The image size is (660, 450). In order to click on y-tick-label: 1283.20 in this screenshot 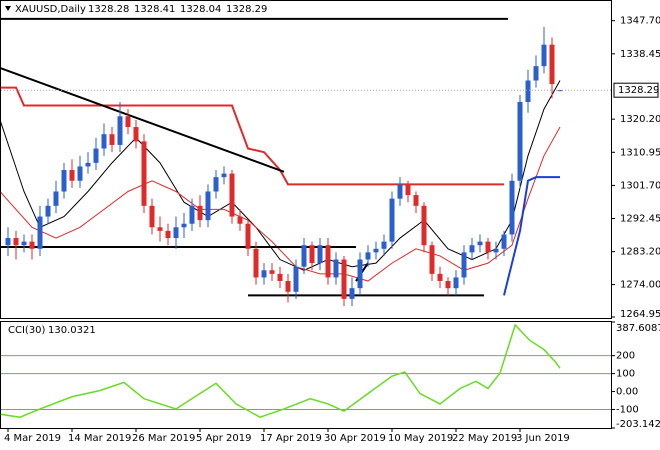, I will do `click(640, 252)`.